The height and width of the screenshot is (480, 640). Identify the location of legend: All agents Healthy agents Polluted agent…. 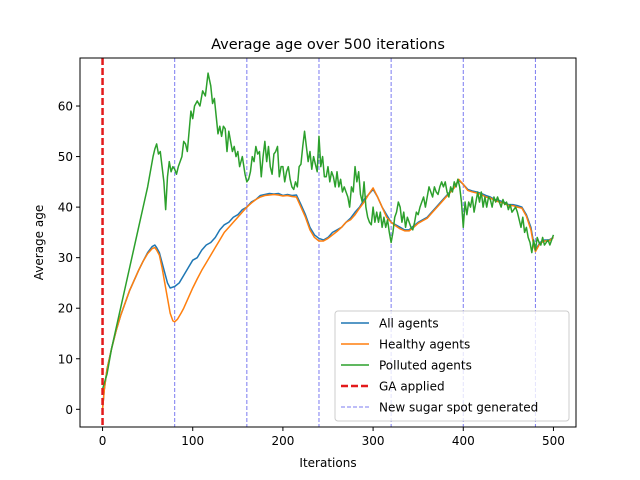
(452, 366).